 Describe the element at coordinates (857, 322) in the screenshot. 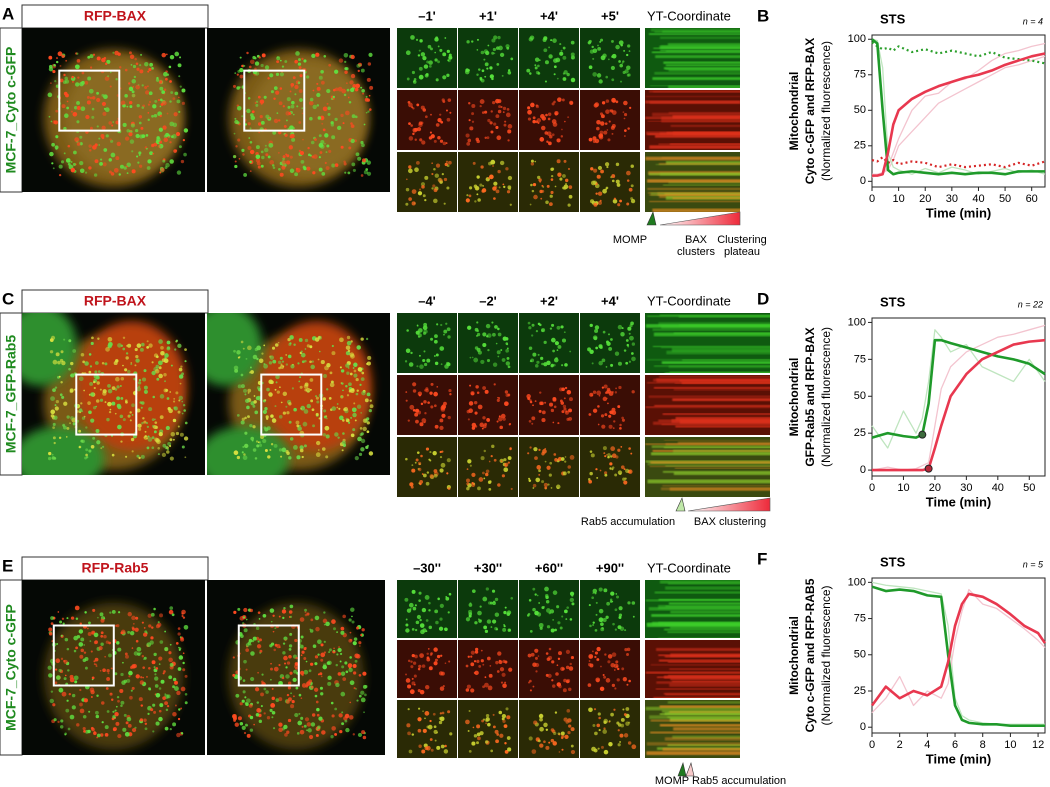

I see `y-tick-label: 100` at that location.